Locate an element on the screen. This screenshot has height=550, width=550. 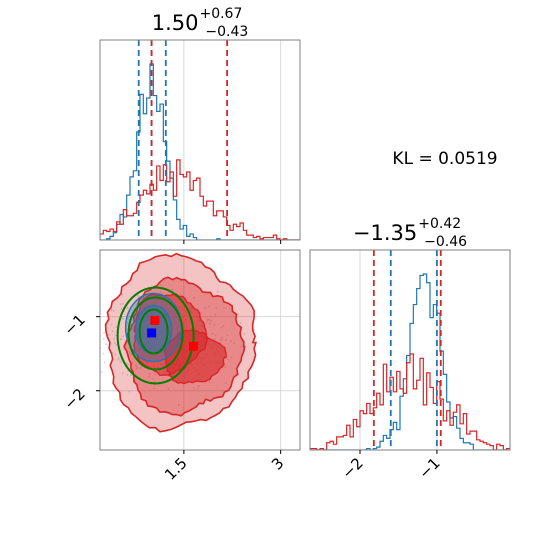
contour-frame is located at coordinates (200, 350).